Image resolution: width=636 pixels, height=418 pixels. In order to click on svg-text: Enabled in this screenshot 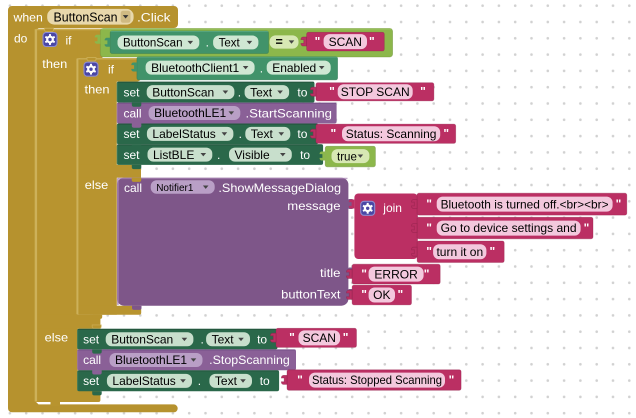, I will do `click(294, 68)`.